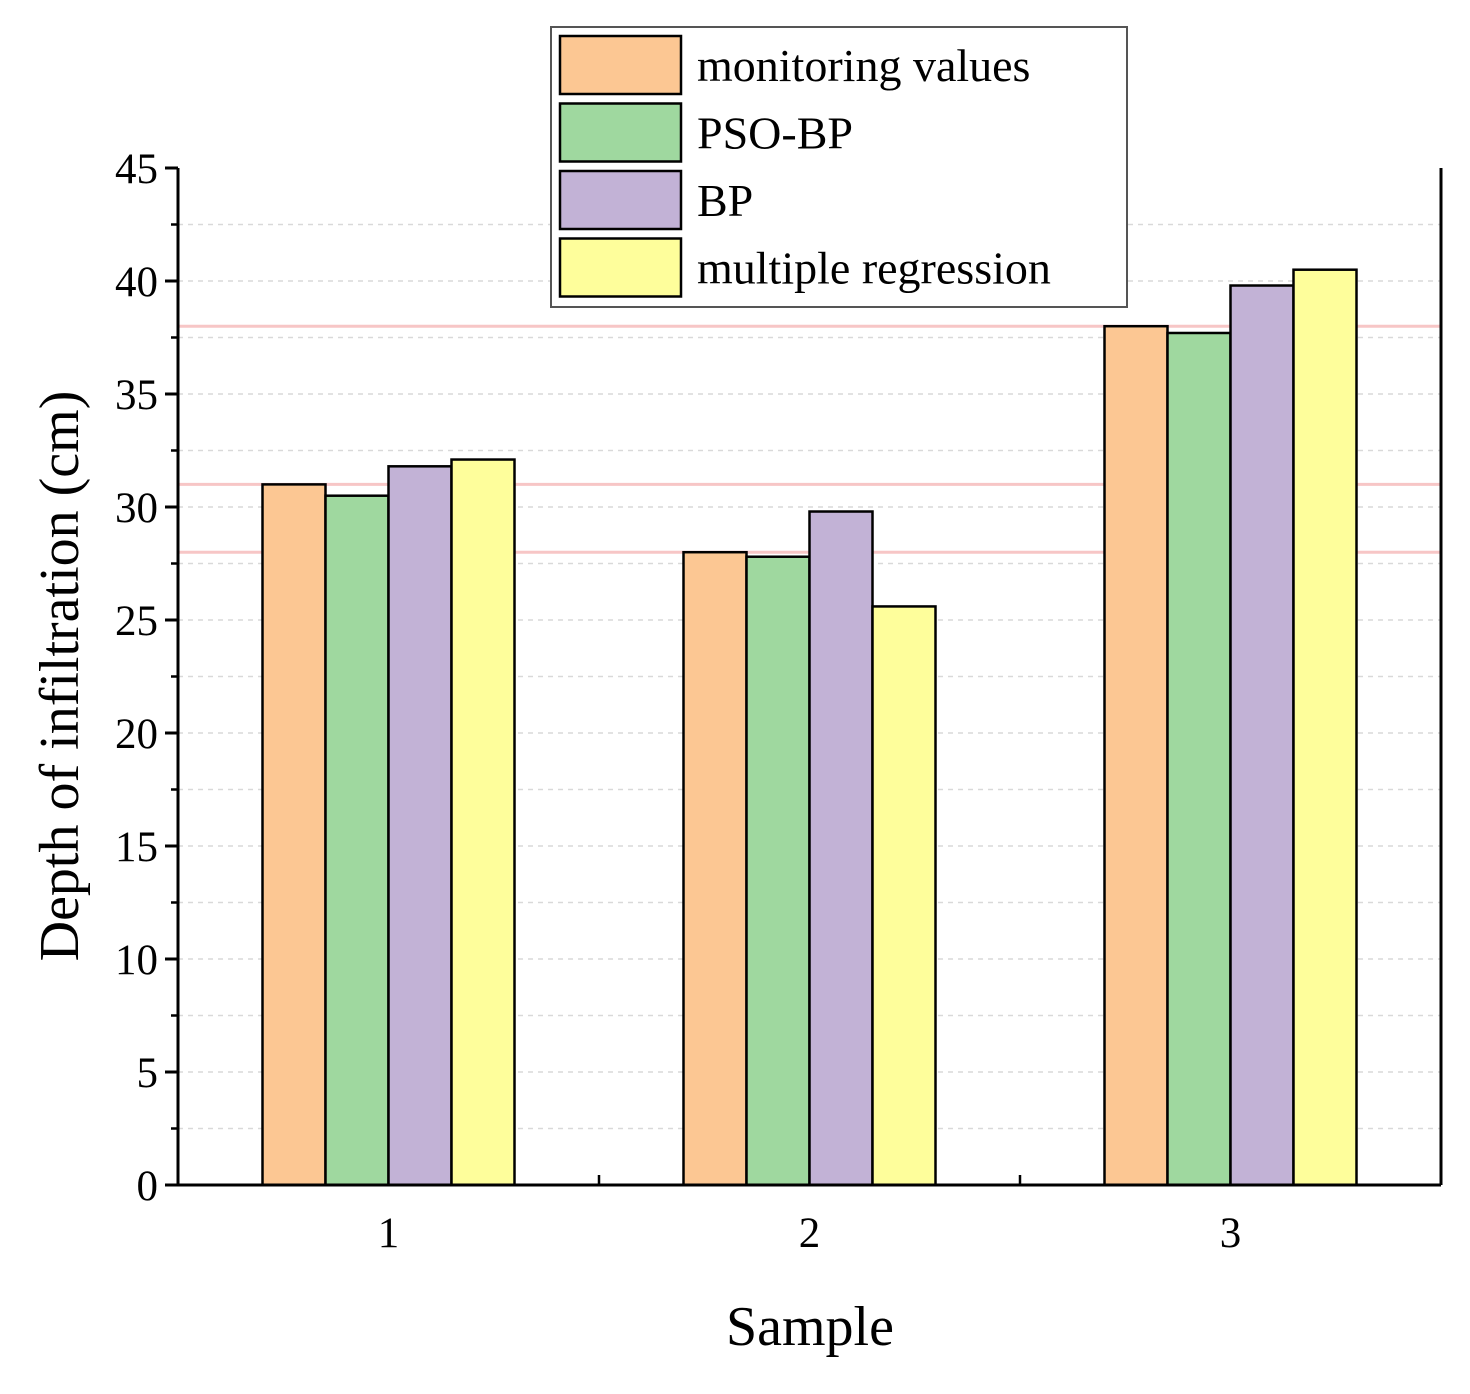 This screenshot has height=1394, width=1470. I want to click on y-tick-label: 40, so click(136, 282).